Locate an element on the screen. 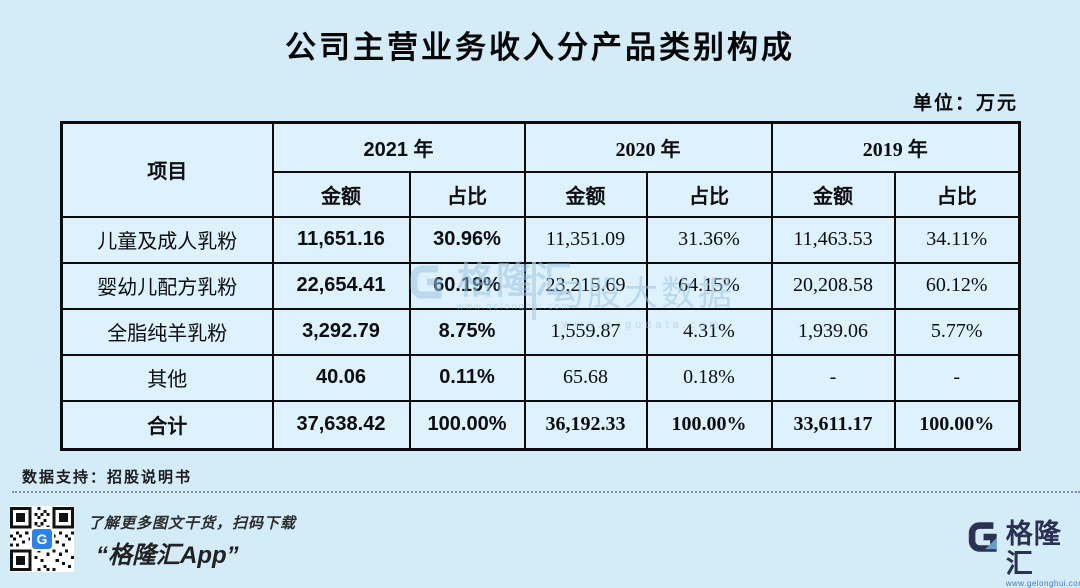 The height and width of the screenshot is (588, 1080). gelonghui-logo-icon is located at coordinates (982, 537).